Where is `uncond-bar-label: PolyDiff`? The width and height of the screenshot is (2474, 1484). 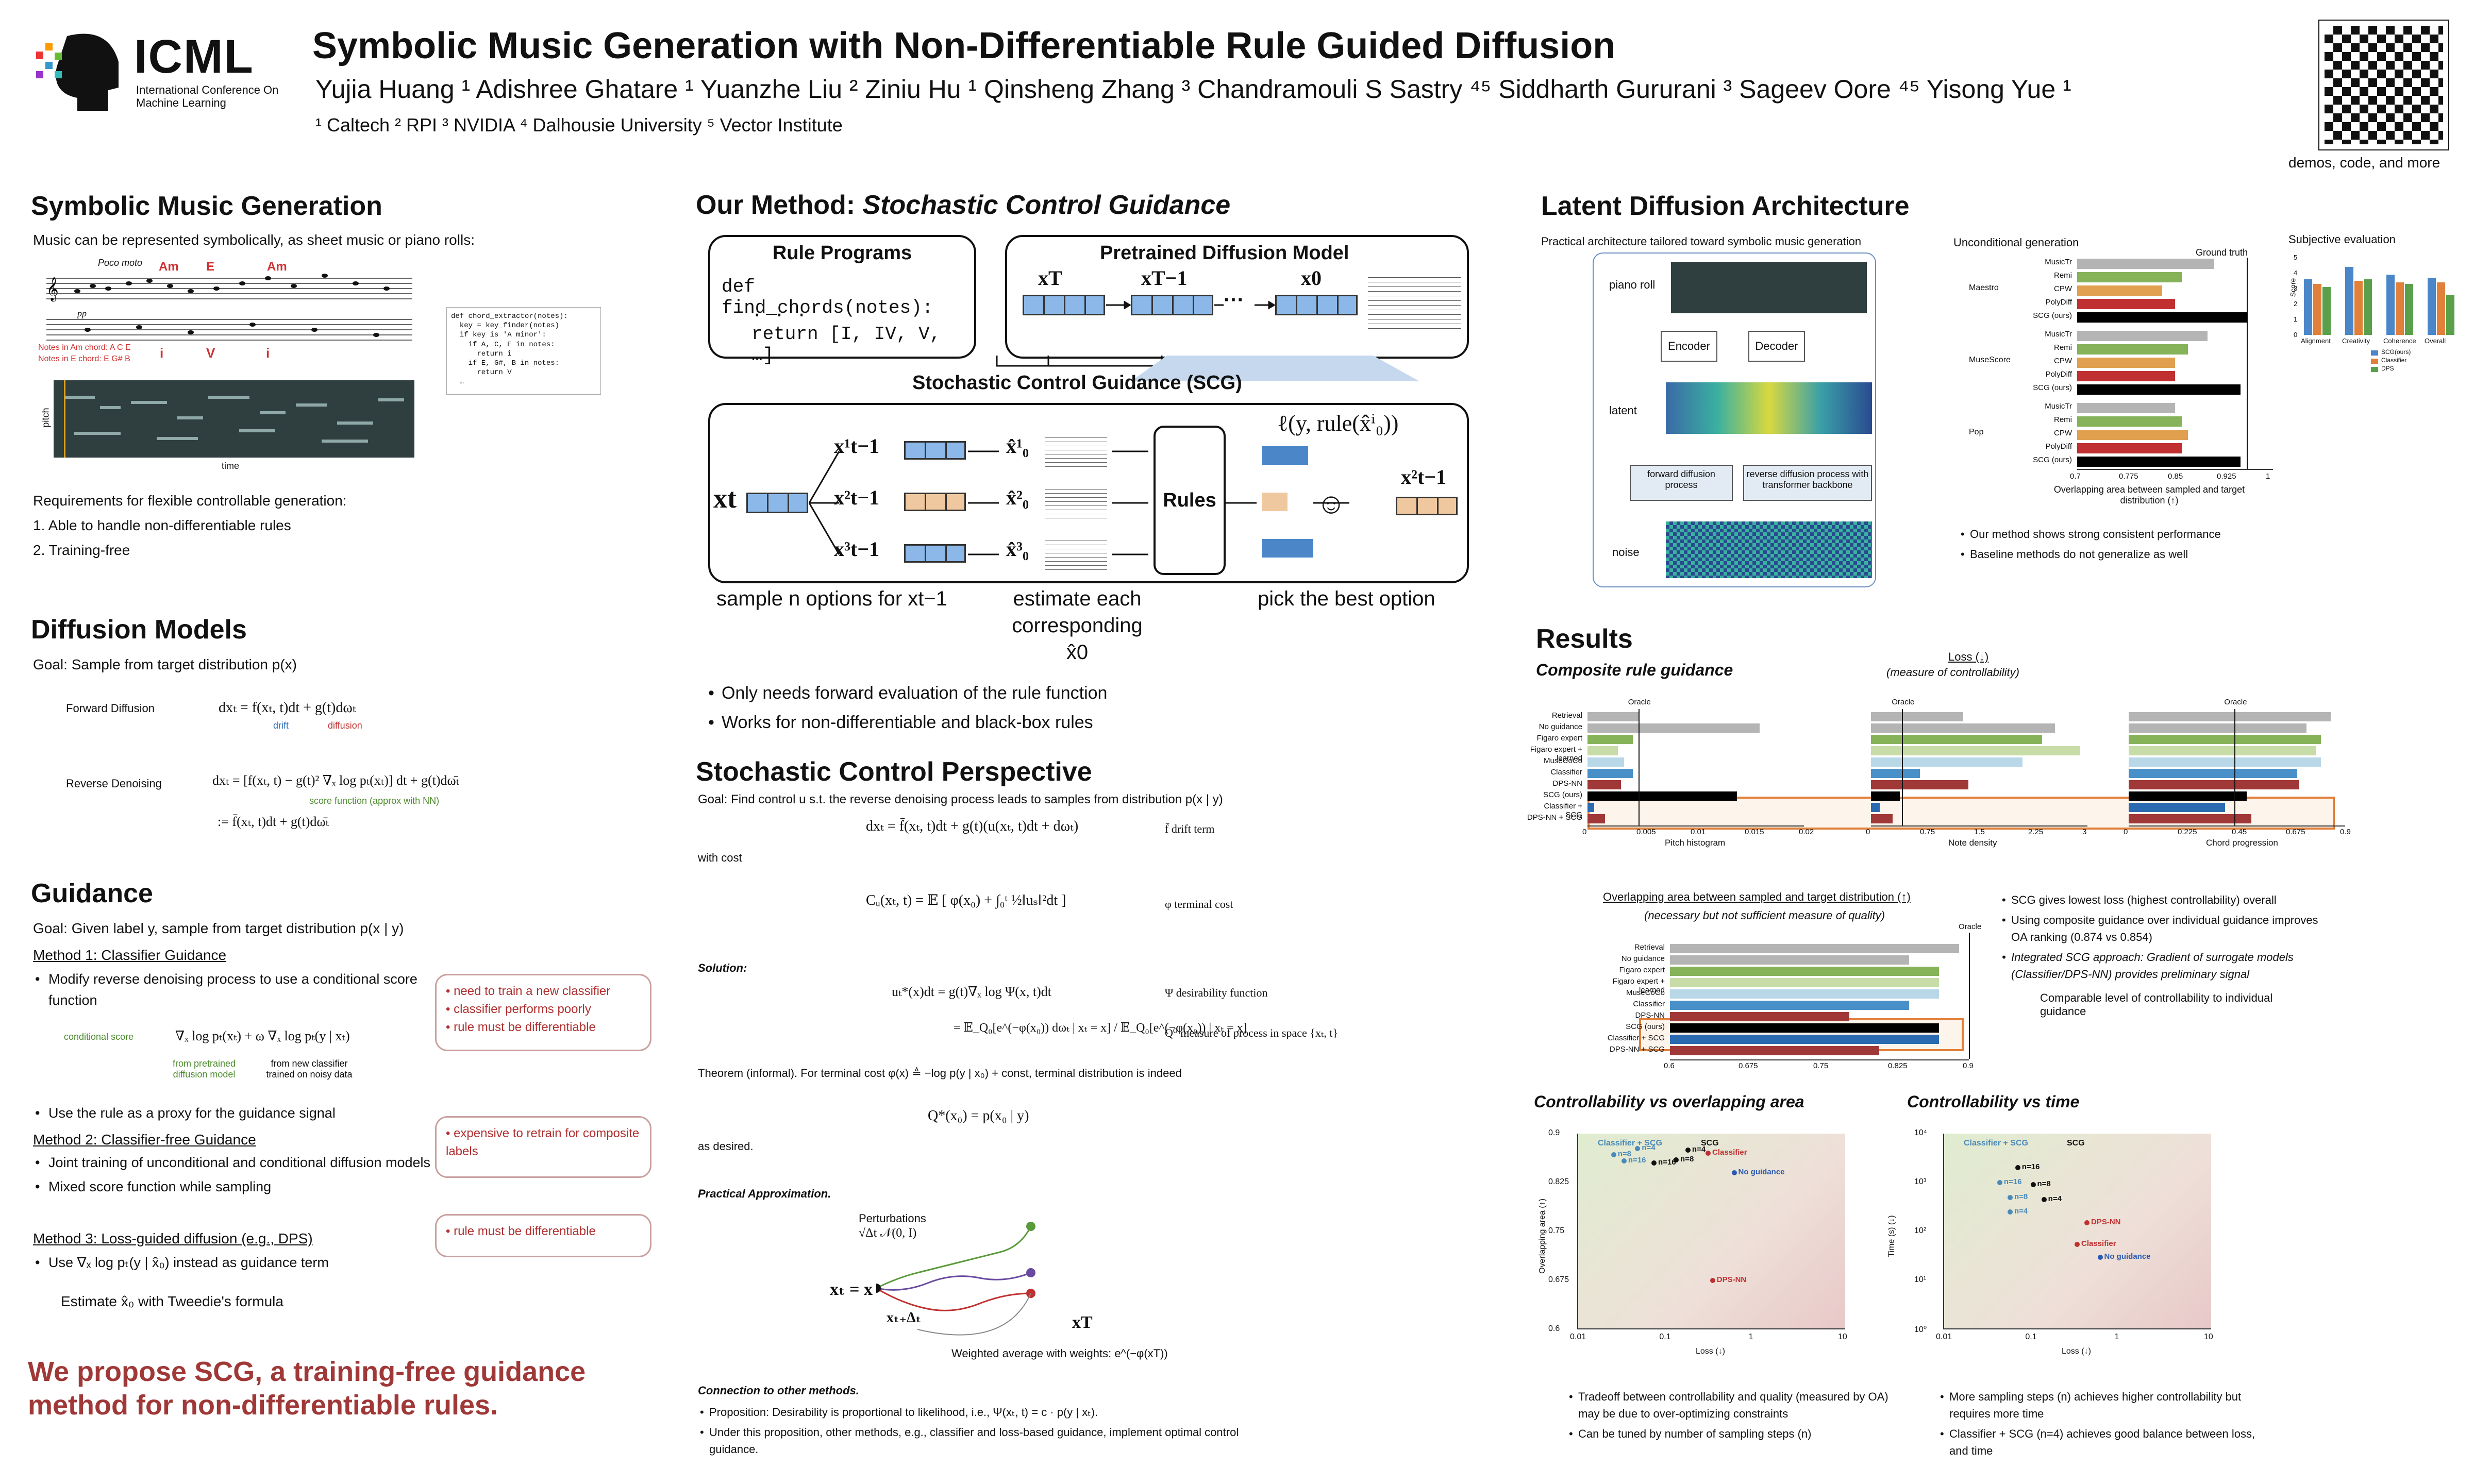 uncond-bar-label: PolyDiff is located at coordinates (2058, 302).